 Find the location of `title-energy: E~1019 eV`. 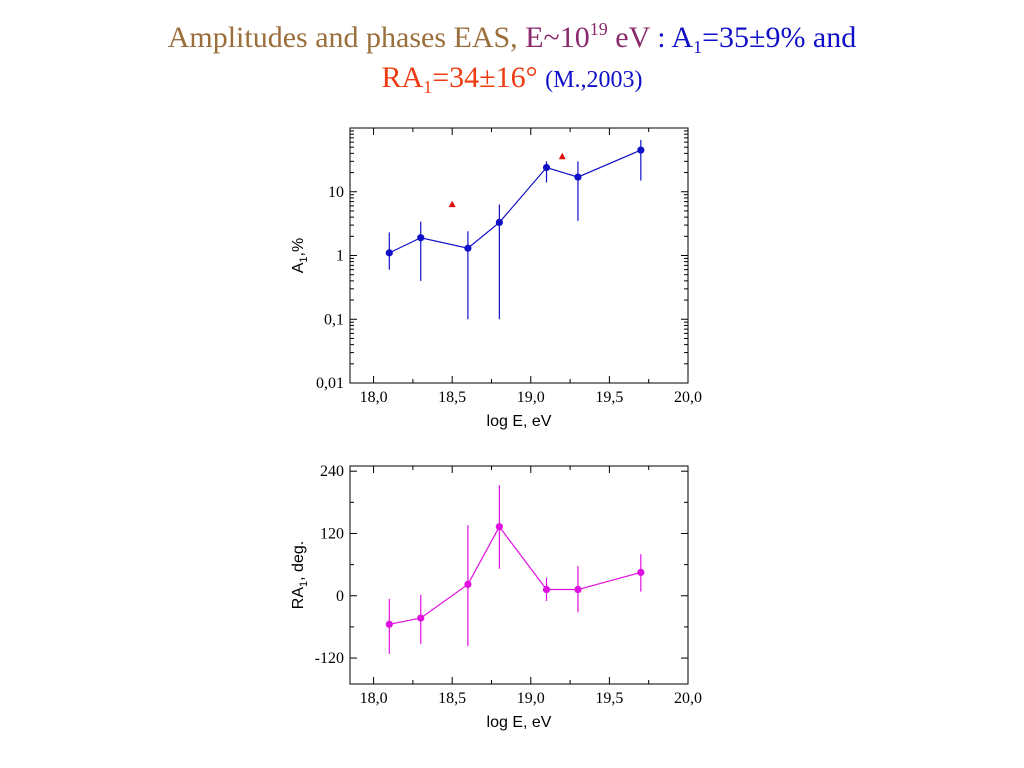

title-energy: E~1019 eV is located at coordinates (587, 36).